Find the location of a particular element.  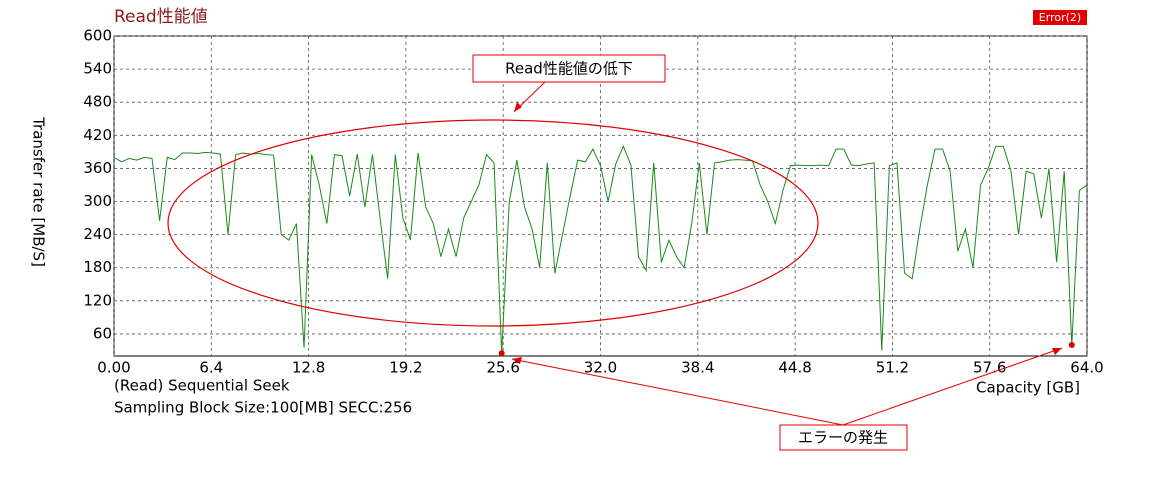

x-tick-label: 32.0 is located at coordinates (600, 368).